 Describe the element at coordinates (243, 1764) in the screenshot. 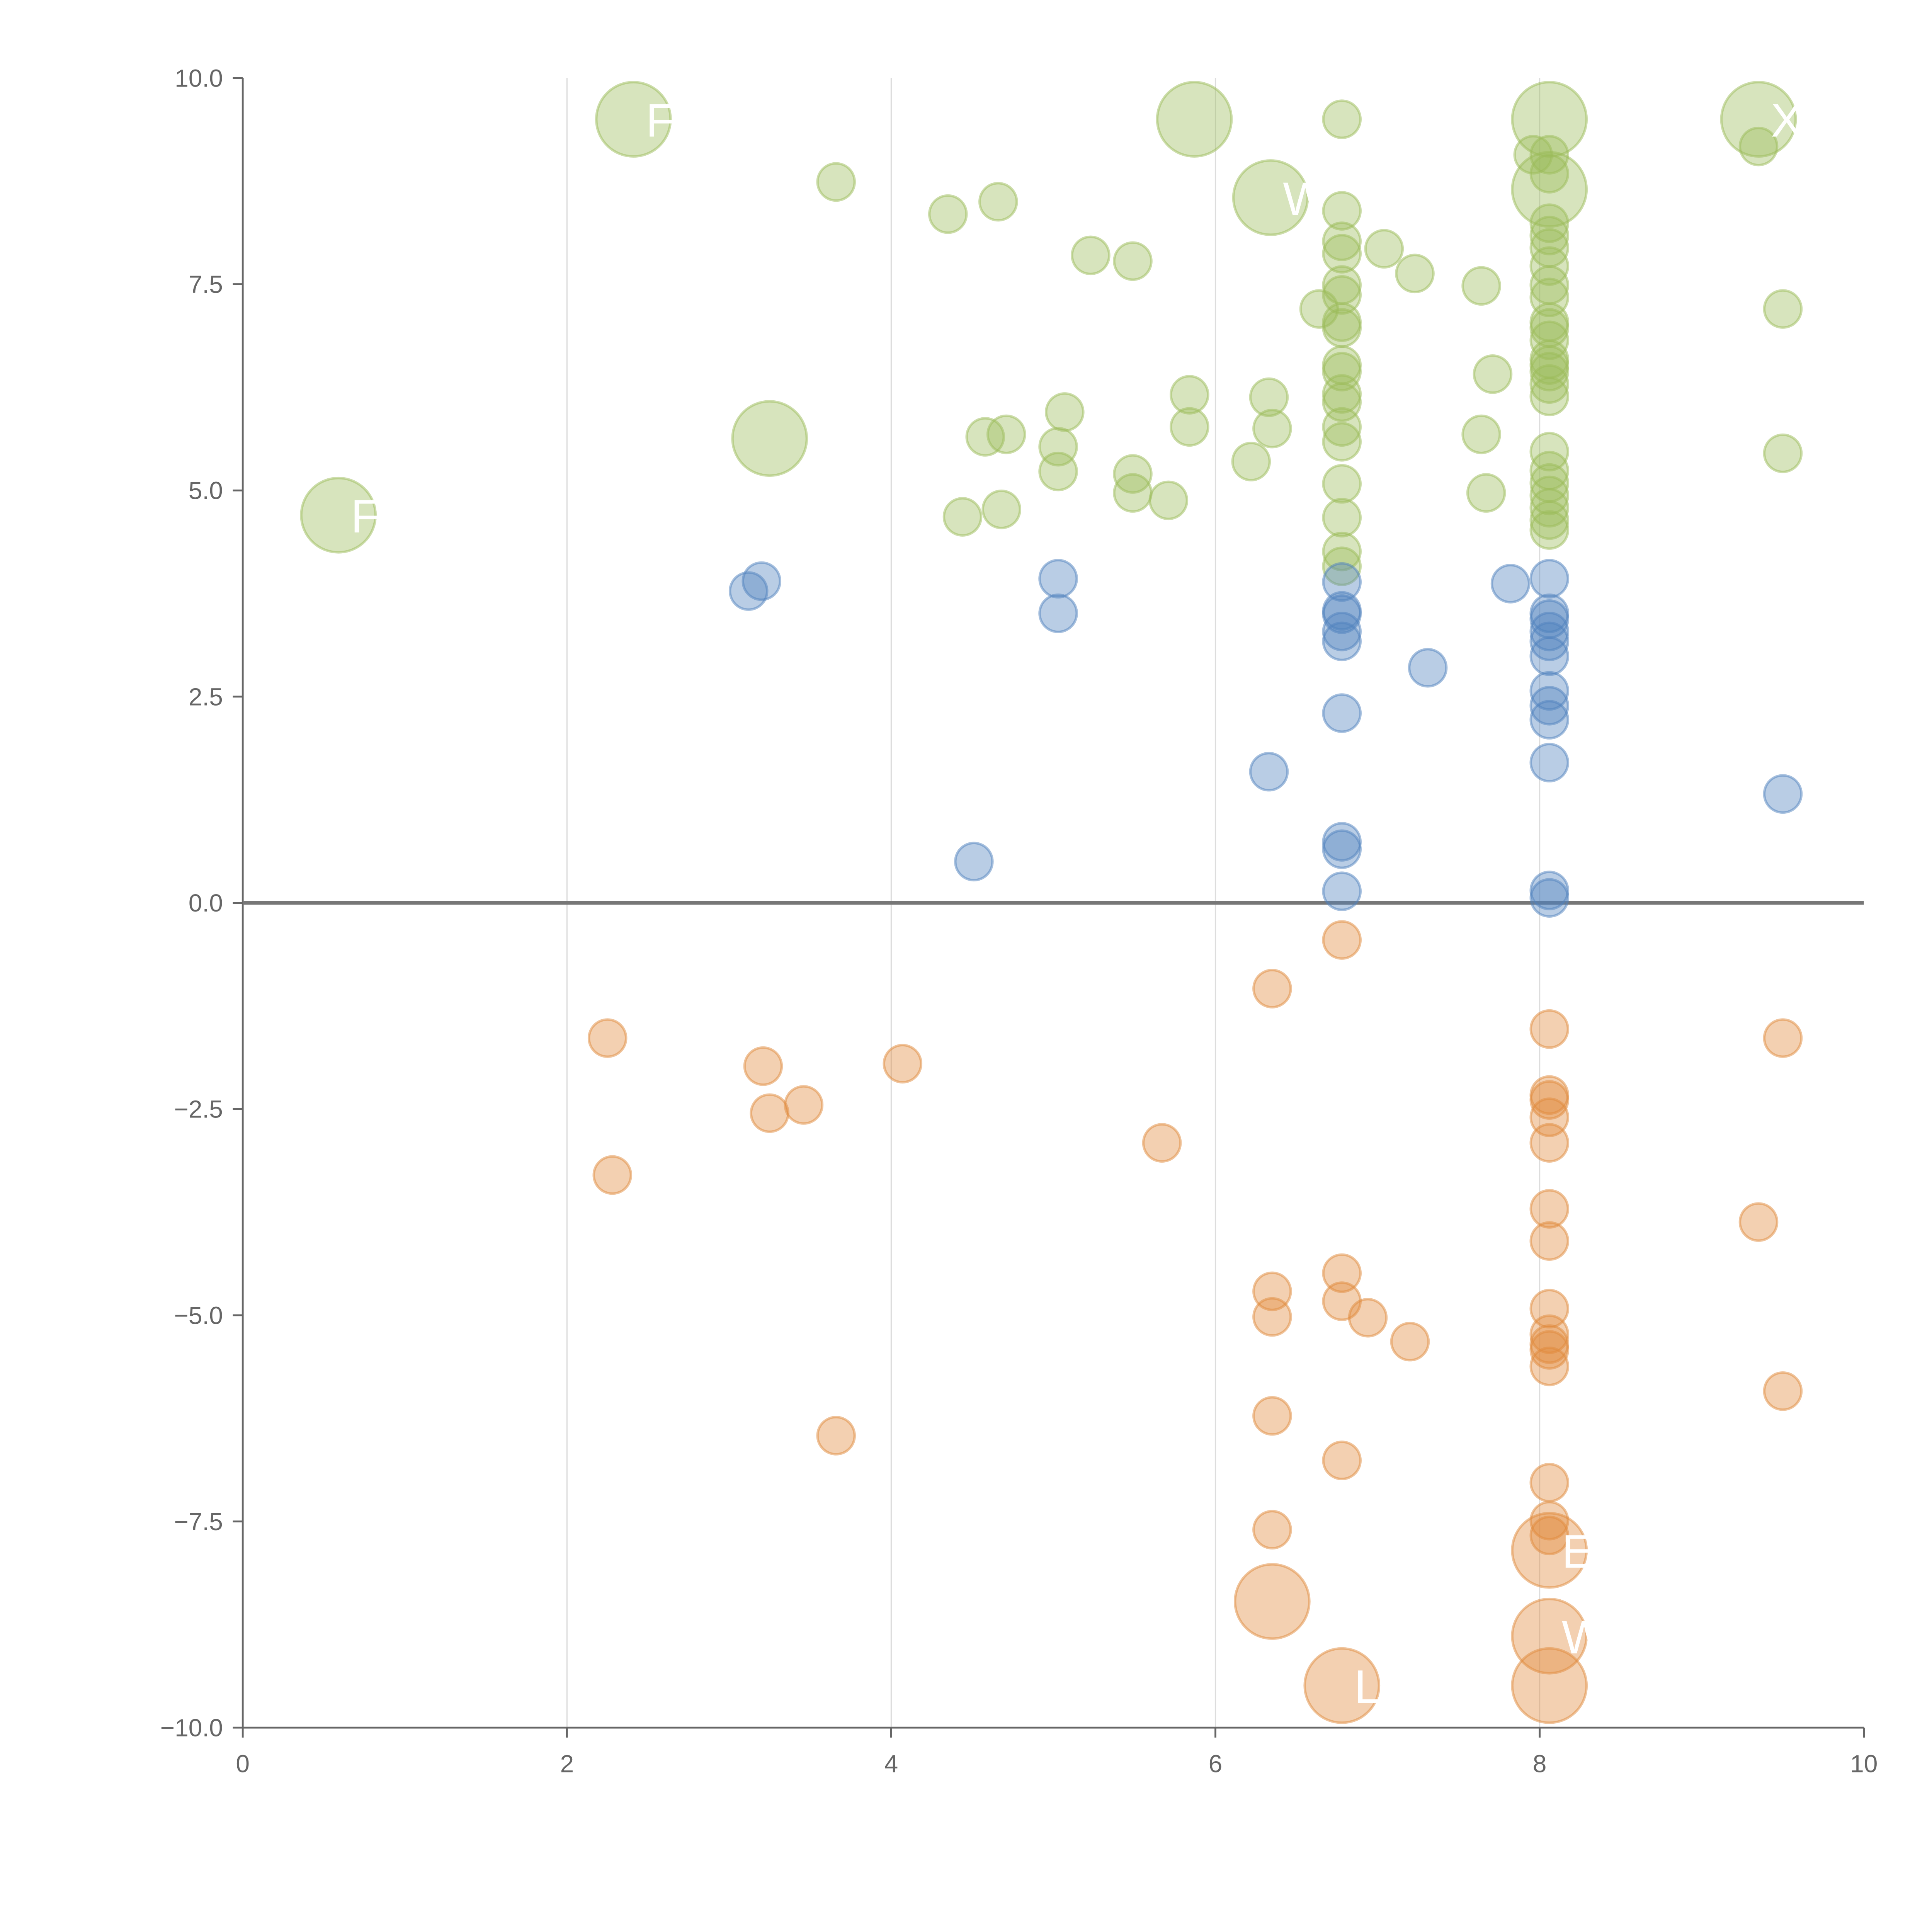

I see `x-tick-label: 0` at that location.